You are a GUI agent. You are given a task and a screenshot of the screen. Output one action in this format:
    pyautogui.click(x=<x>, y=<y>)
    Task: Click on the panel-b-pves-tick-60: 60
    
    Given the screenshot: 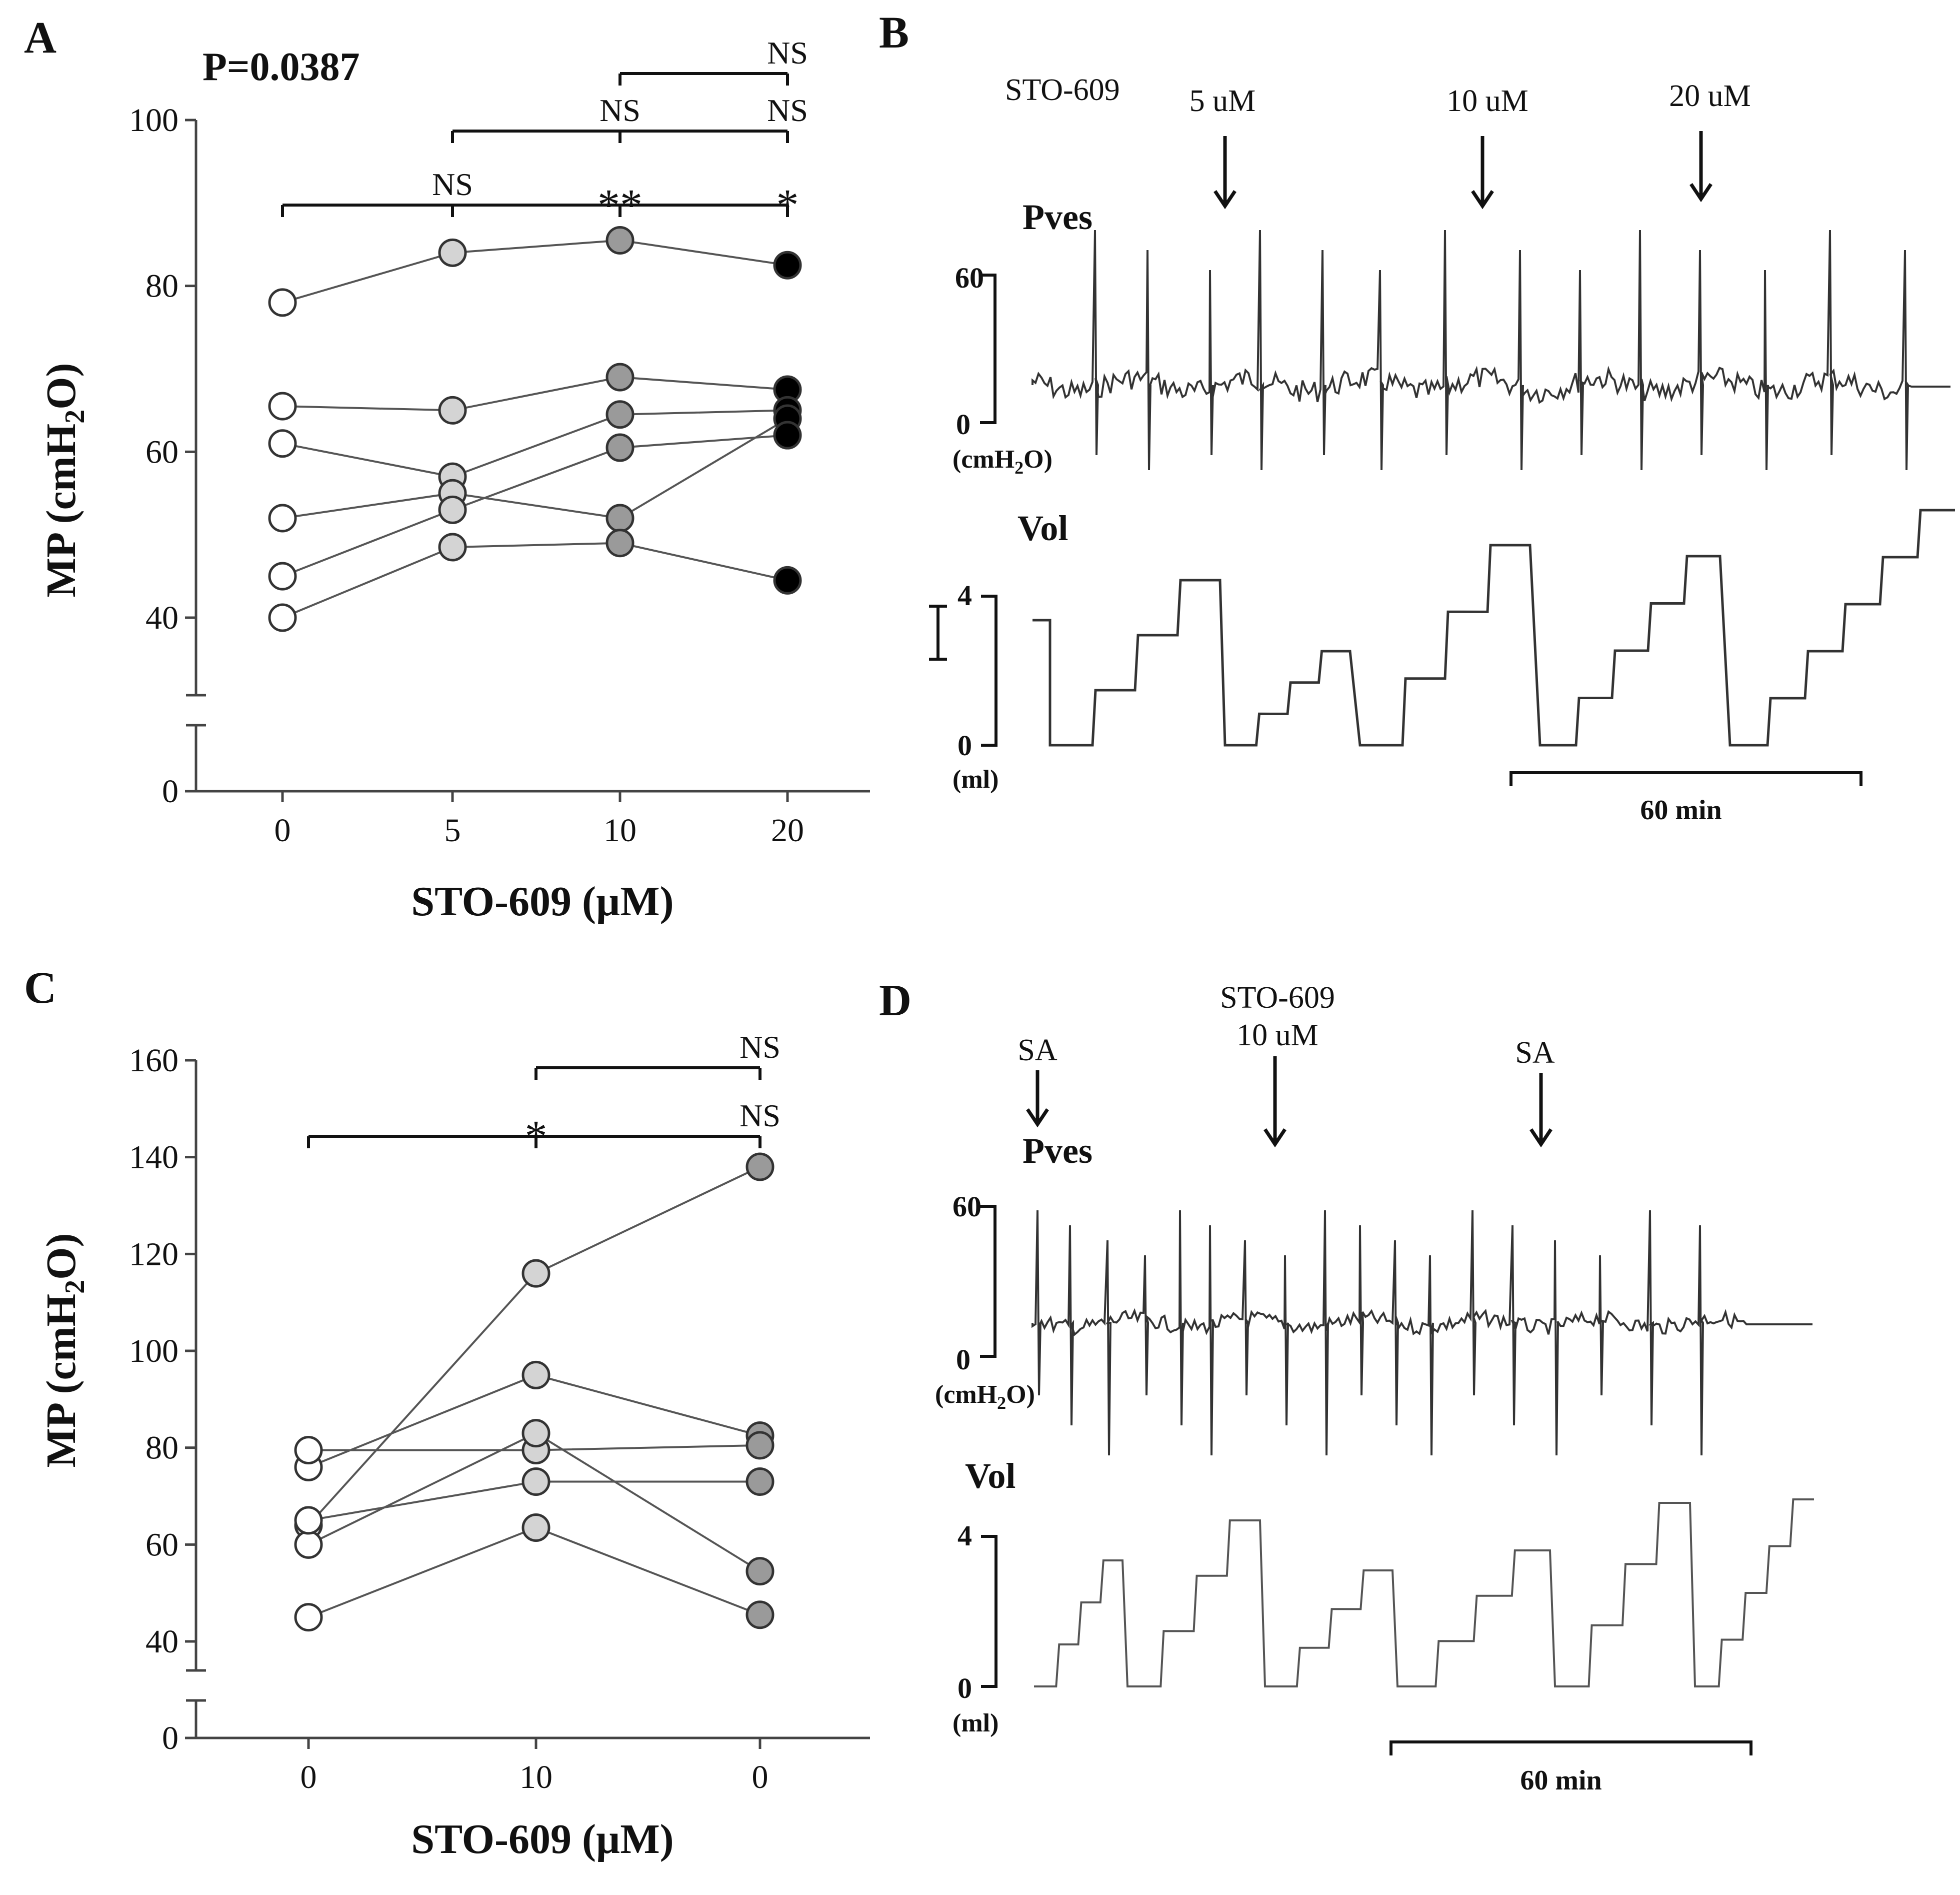 What is the action you would take?
    pyautogui.click(x=969, y=278)
    